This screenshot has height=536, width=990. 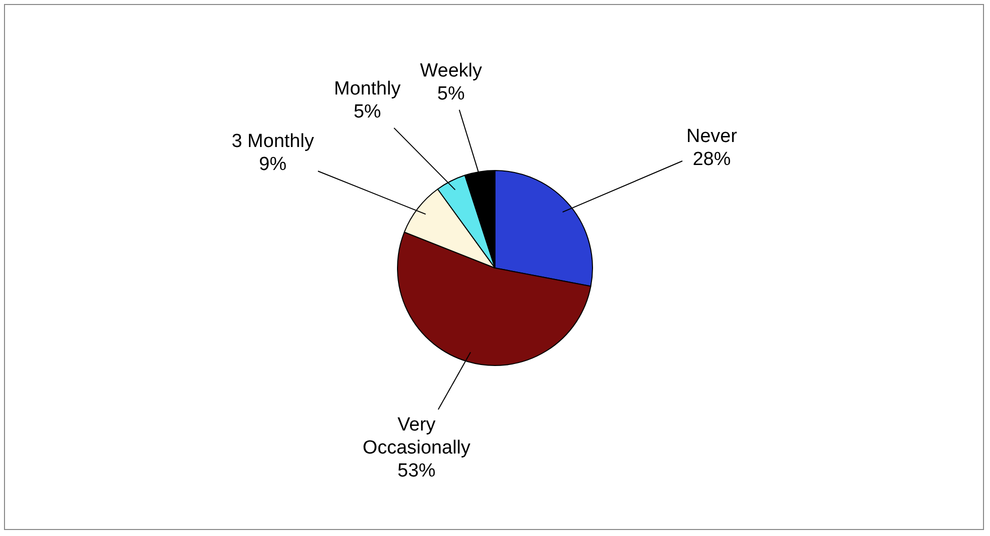 What do you see at coordinates (417, 471) in the screenshot?
I see `data-label: 53%` at bounding box center [417, 471].